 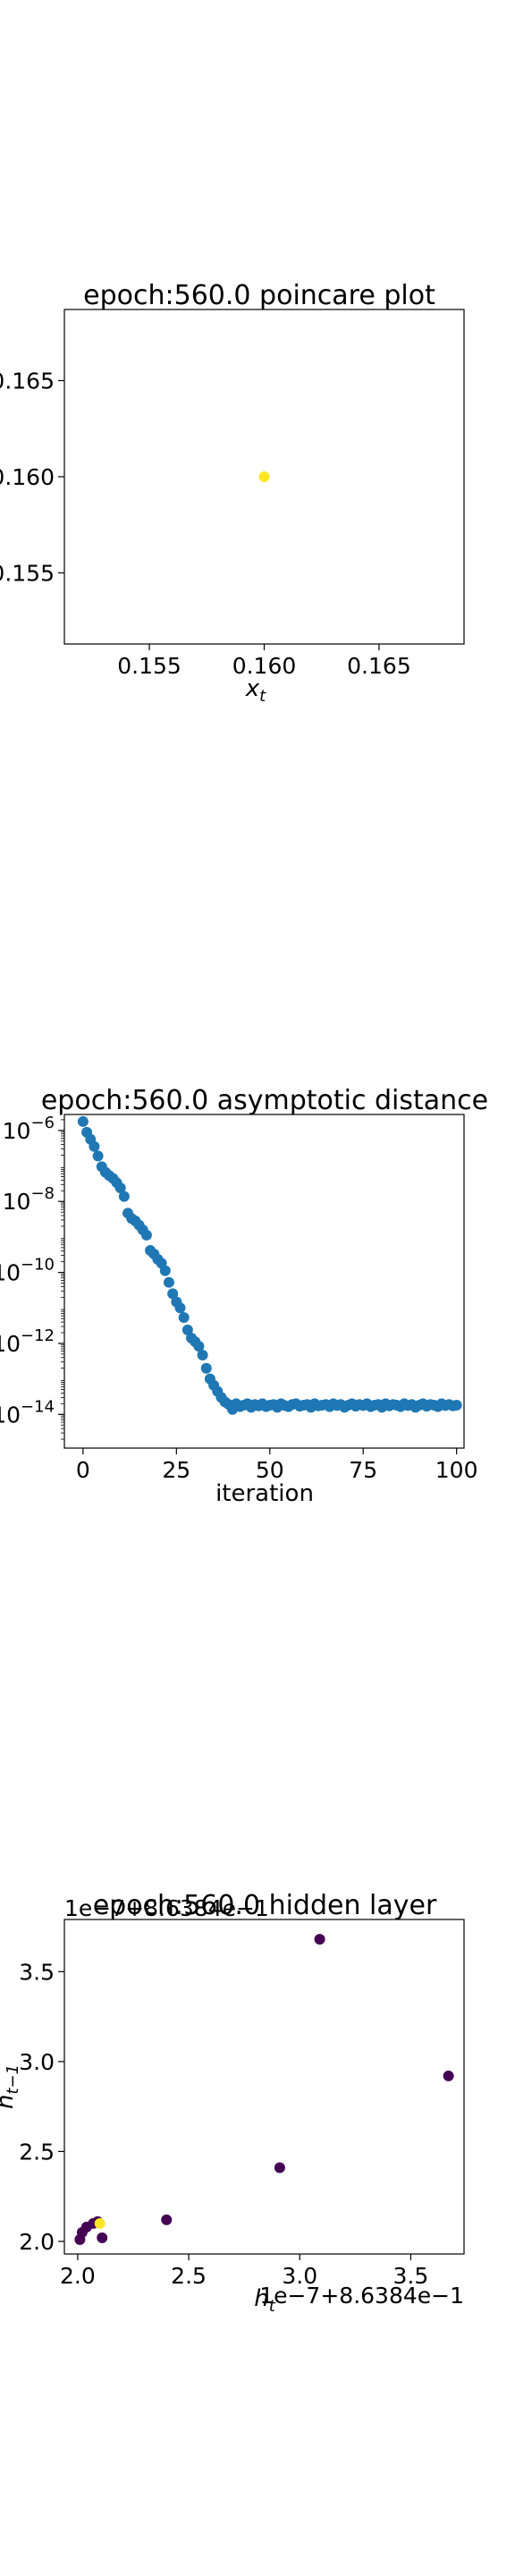 What do you see at coordinates (27, 1341) in the screenshot?
I see `distance-y-tick-label: 10⁻¹²` at bounding box center [27, 1341].